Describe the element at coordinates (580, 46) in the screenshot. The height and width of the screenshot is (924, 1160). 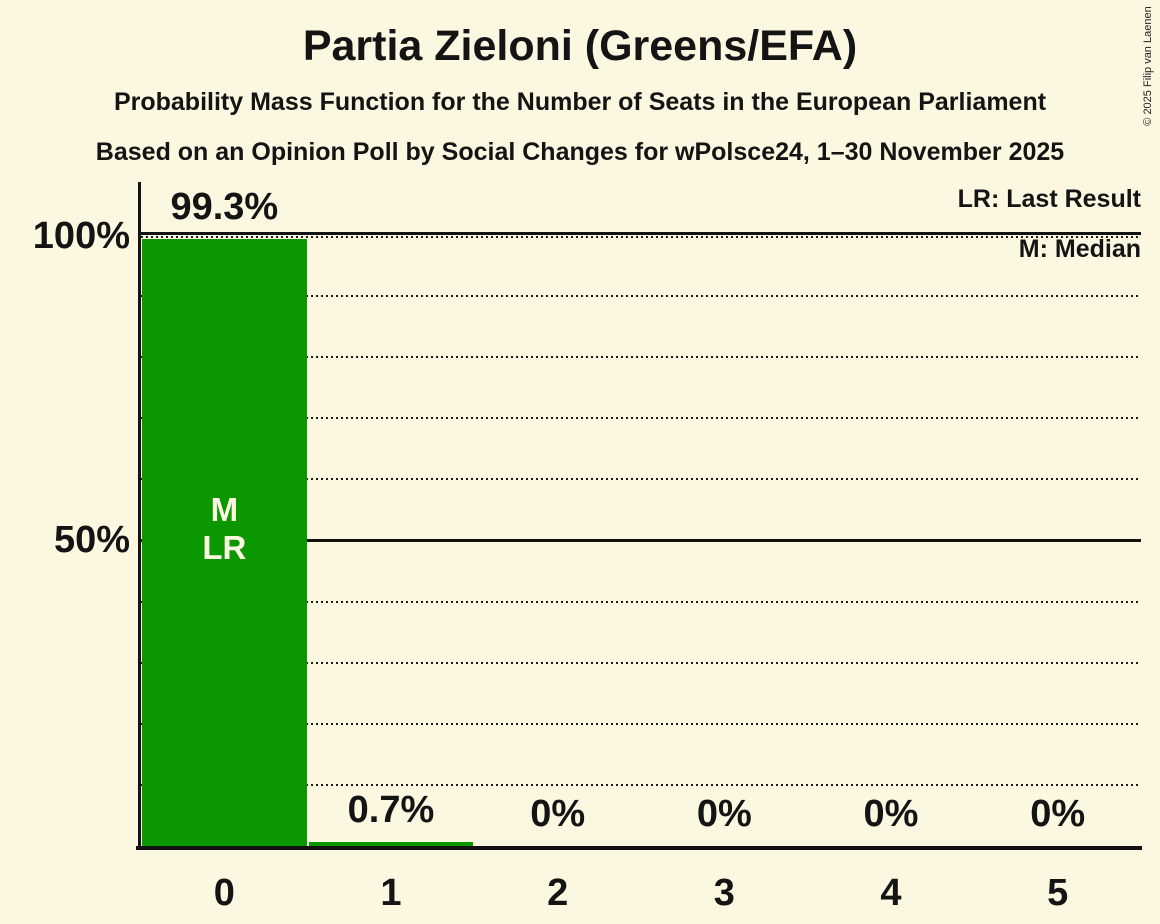
I see `chart-title: Partia Zieloni (Greens/EFA)` at that location.